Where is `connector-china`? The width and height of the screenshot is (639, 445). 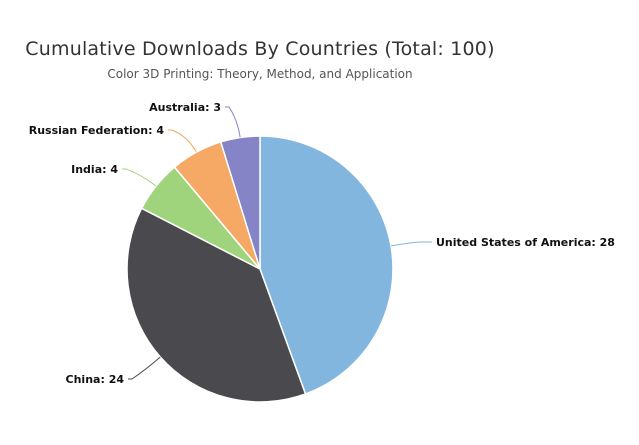
connector-china is located at coordinates (144, 368).